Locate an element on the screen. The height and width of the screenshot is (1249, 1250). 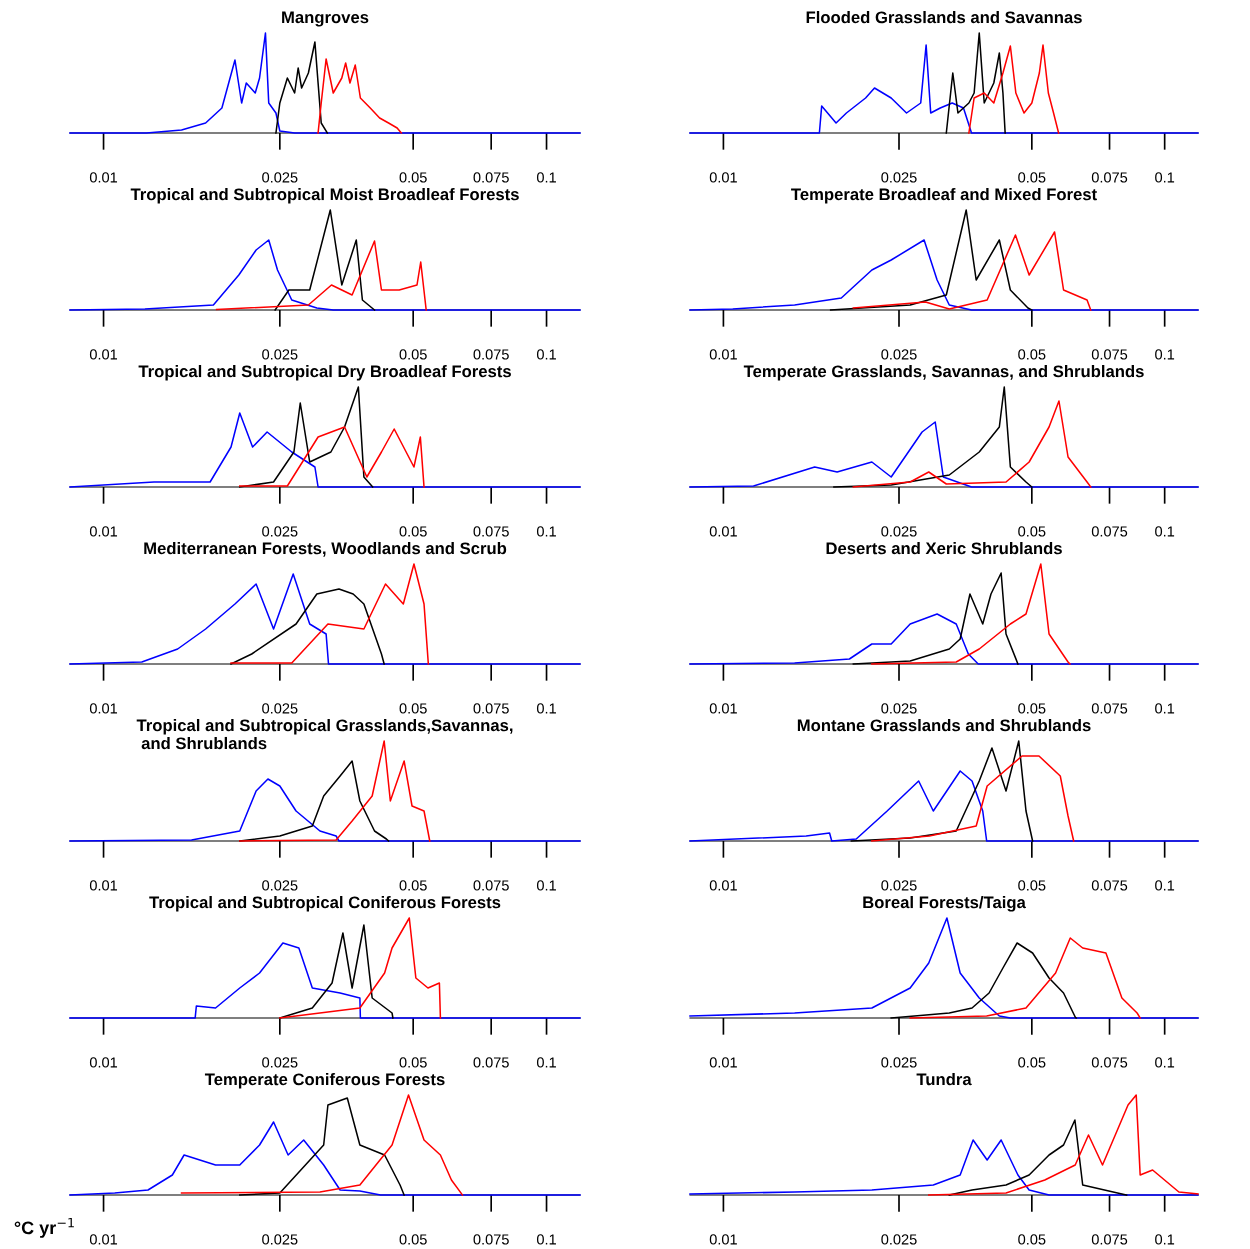
chart-title: Tropical and Subtropical Coniferous Forests is located at coordinates (325, 904).